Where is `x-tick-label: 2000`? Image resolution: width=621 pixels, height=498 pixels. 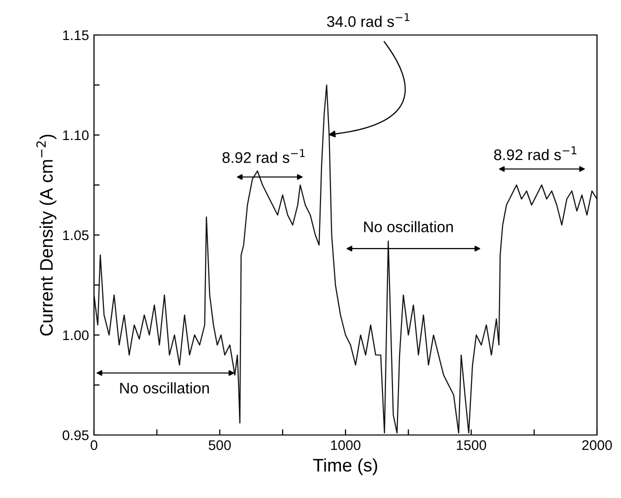 x-tick-label: 2000 is located at coordinates (597, 445).